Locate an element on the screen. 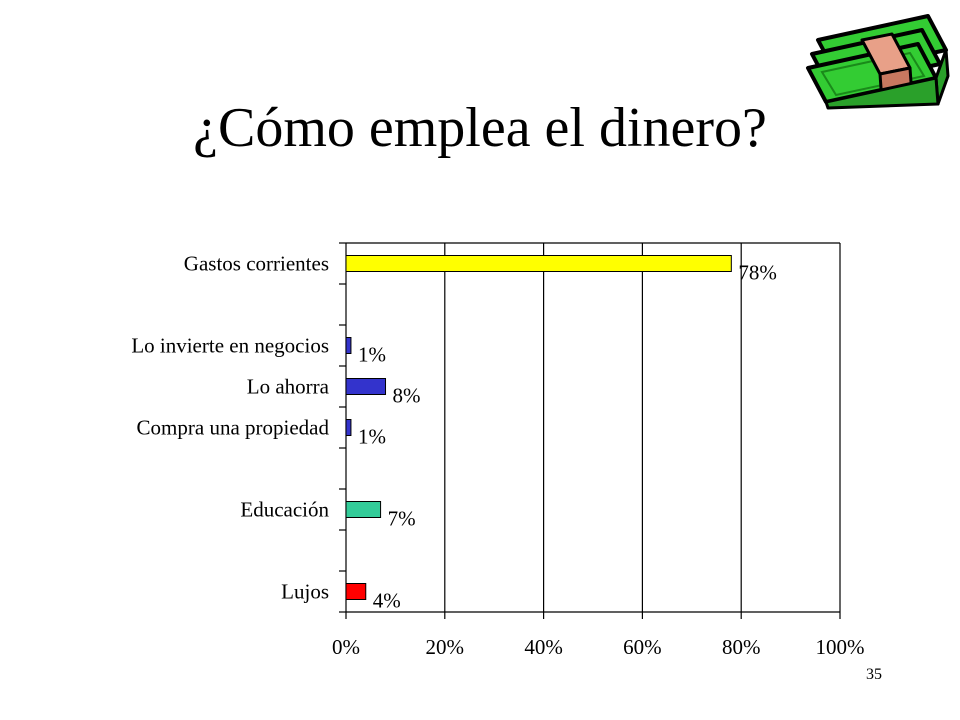  category-label: Gastos corrientes is located at coordinates (256, 264).